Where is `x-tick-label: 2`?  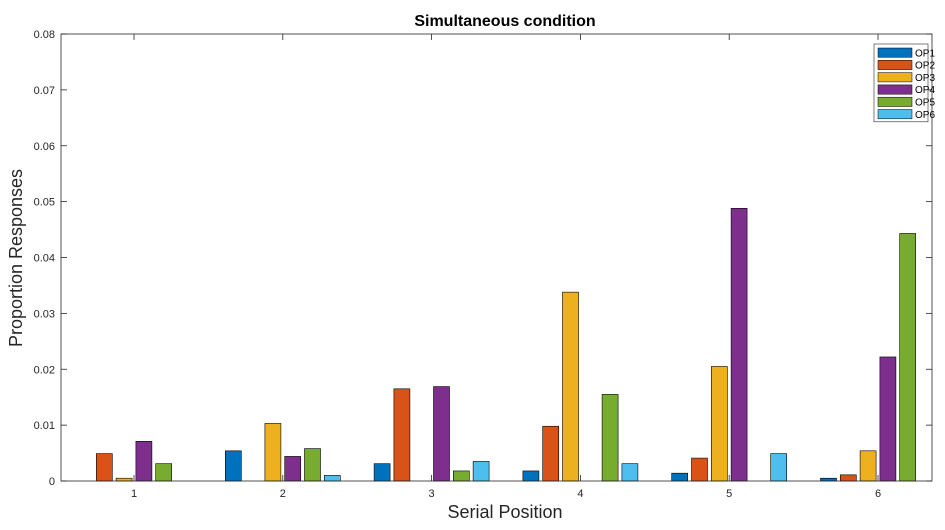
x-tick-label: 2 is located at coordinates (283, 494).